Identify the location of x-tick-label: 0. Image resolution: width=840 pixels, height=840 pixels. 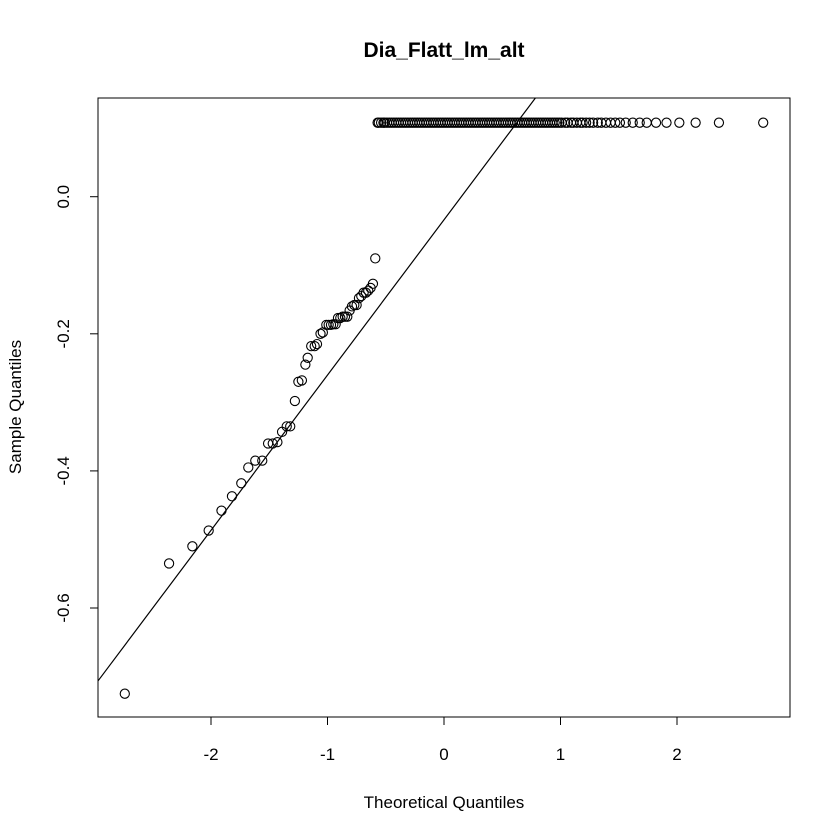
(443, 754).